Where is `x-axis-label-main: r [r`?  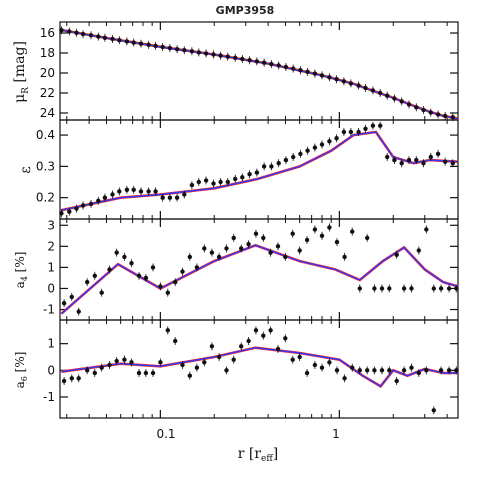
x-axis-label-main: r [r is located at coordinates (250, 454).